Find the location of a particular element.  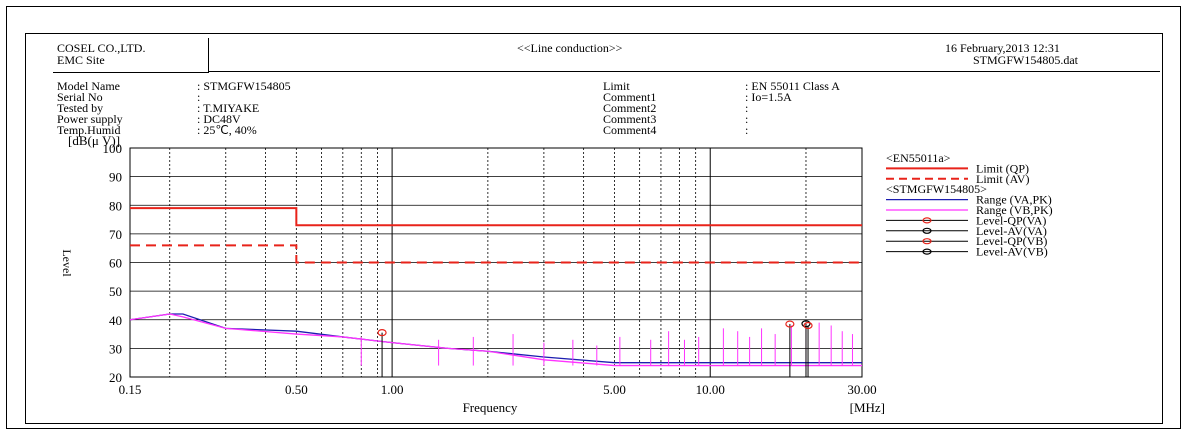

info-right-label-3: Comment3 is located at coordinates (630, 119).